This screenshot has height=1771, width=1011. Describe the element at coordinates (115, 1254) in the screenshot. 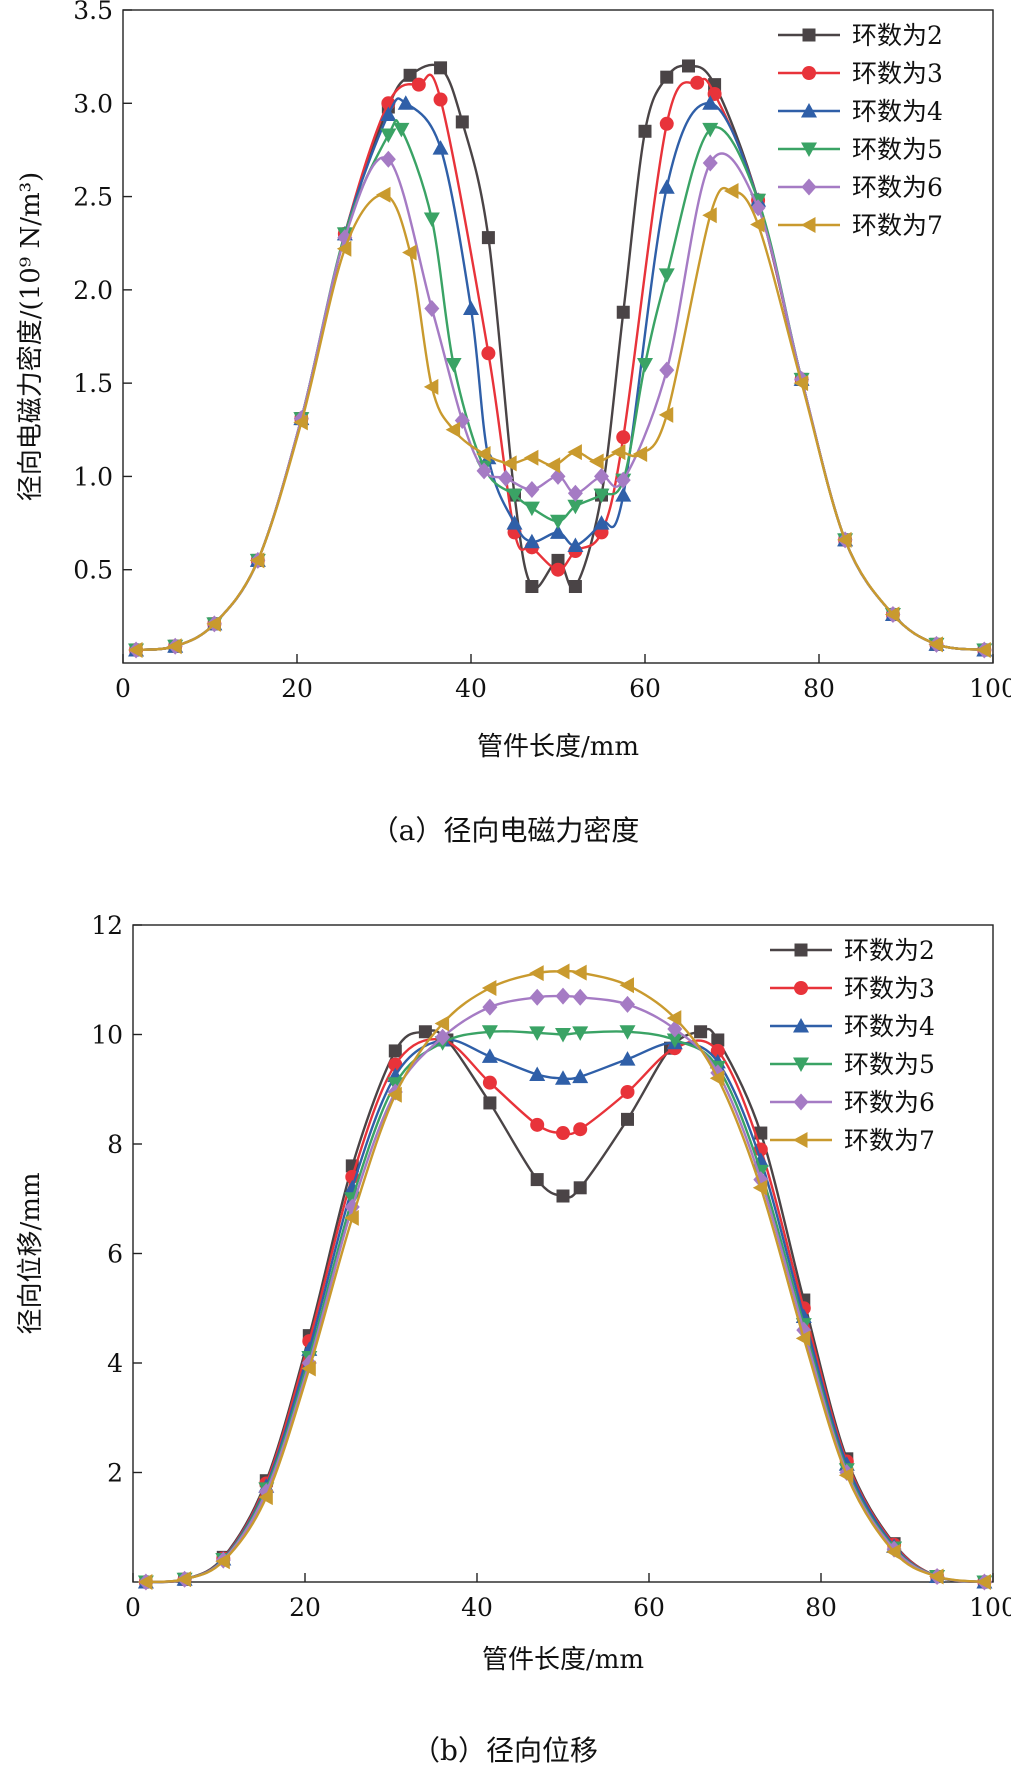

I see `y-tick-label: 6` at that location.